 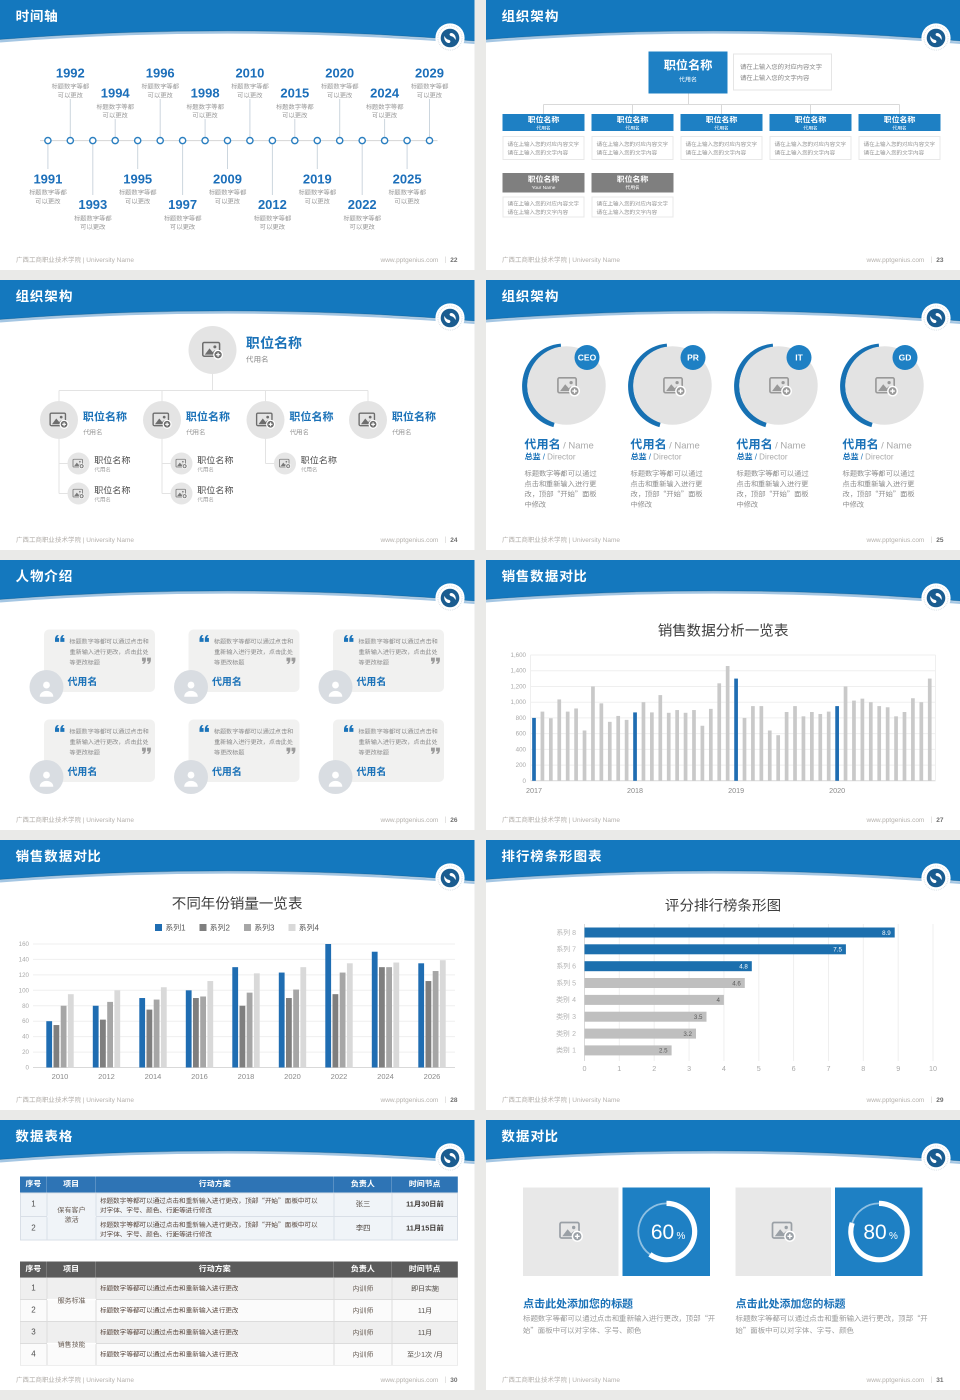 I want to click on svg-text: 120, so click(x=24, y=975).